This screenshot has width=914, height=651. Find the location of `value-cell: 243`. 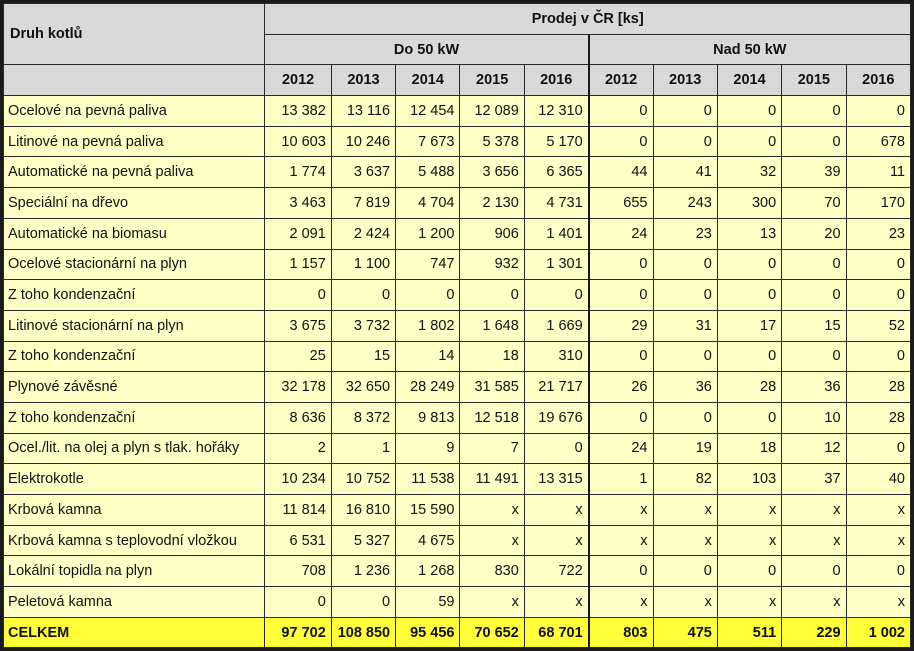

value-cell: 243 is located at coordinates (685, 203).